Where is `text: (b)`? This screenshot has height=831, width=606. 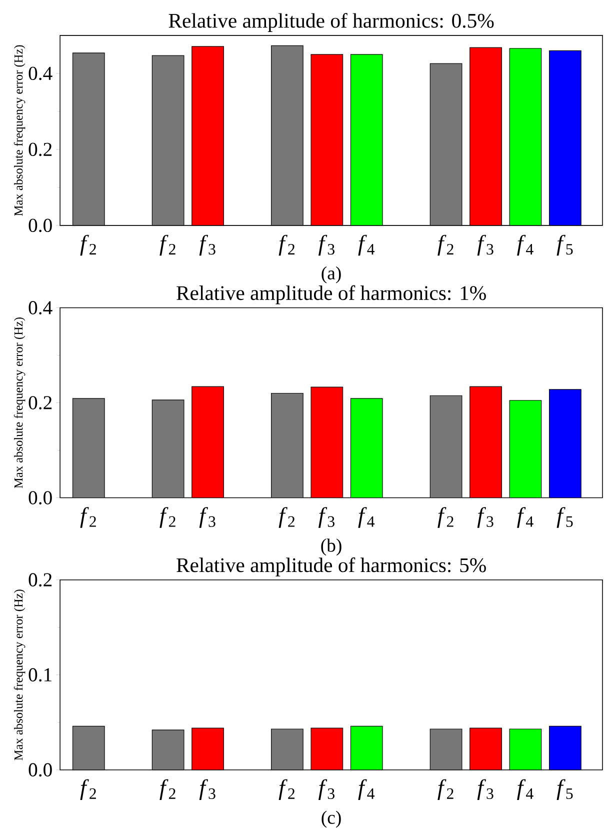 text: (b) is located at coordinates (331, 547).